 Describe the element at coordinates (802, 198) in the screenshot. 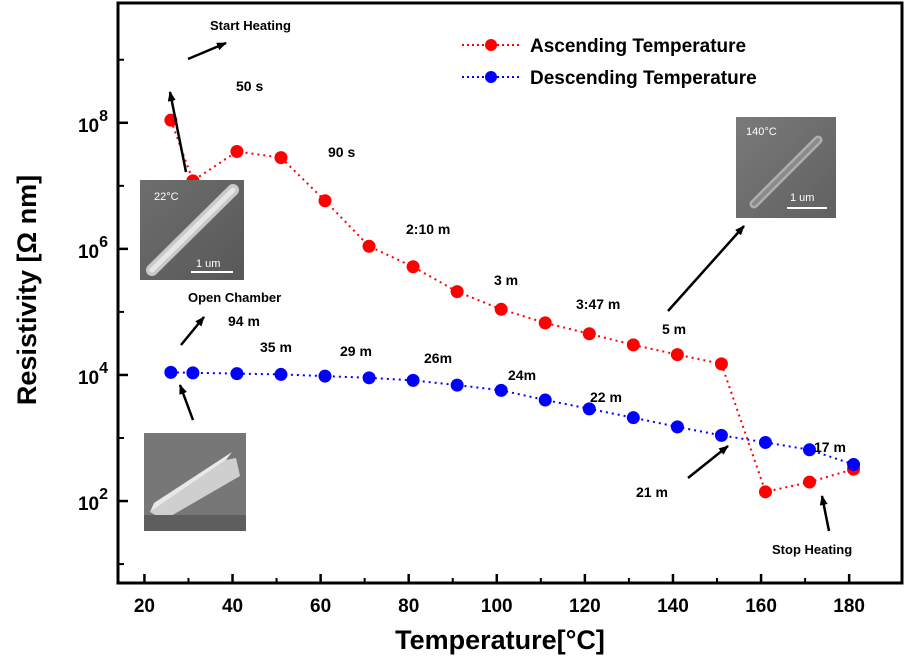

I see `inset-140c-scale-label: 1 um` at that location.